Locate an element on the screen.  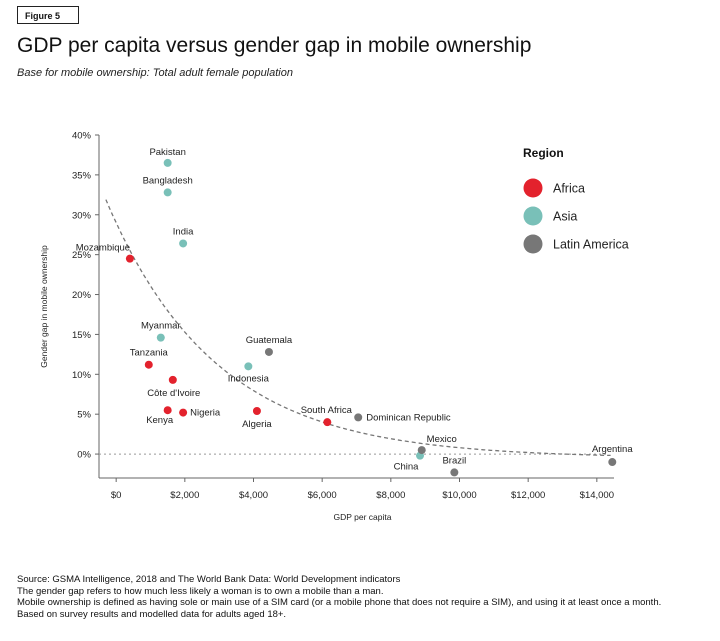
legend-label: Latin America is located at coordinates (591, 245).